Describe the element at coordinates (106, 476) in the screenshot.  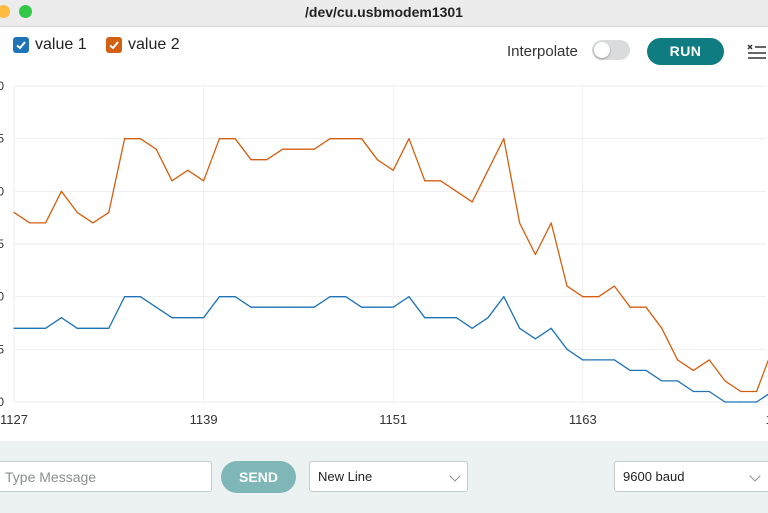
I see `message-input` at that location.